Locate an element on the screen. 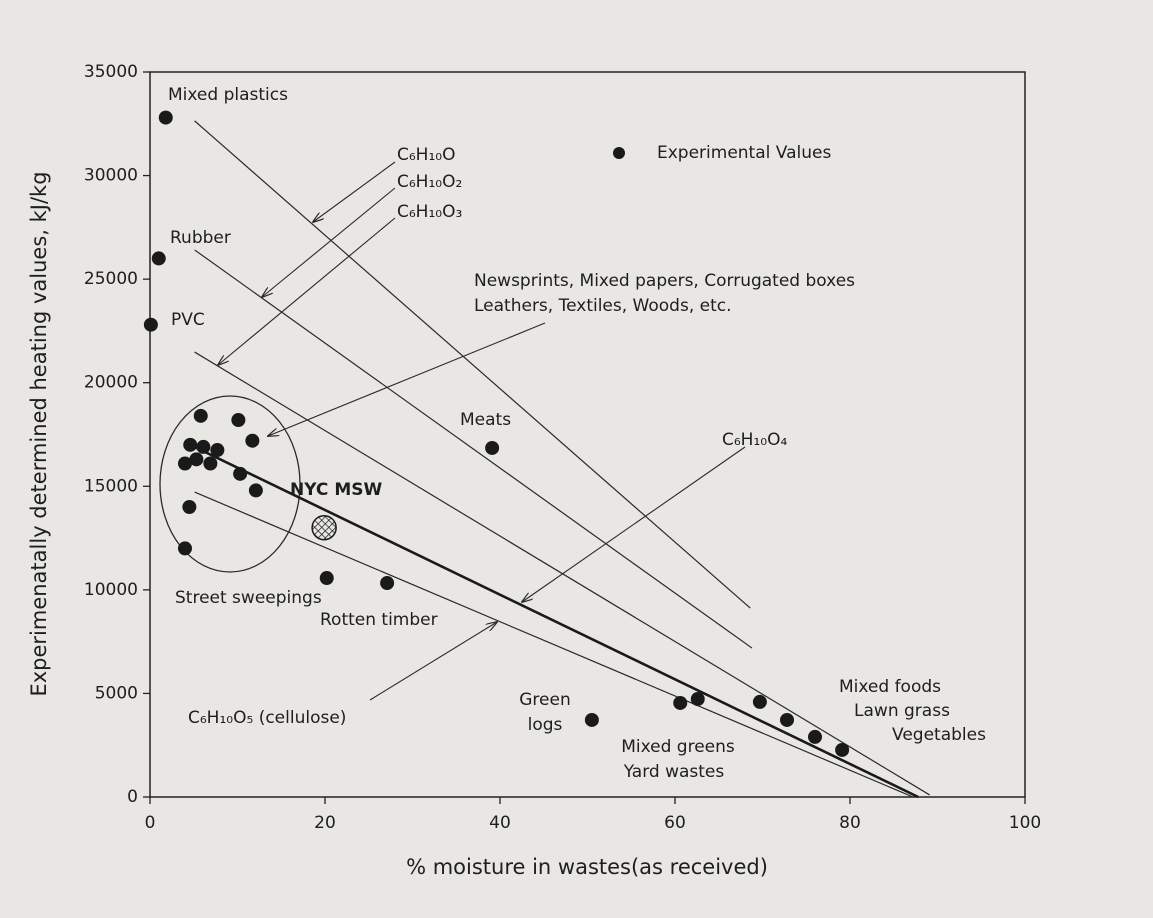 The height and width of the screenshot is (918, 1153). x-tick-label: 100 is located at coordinates (1025, 823).